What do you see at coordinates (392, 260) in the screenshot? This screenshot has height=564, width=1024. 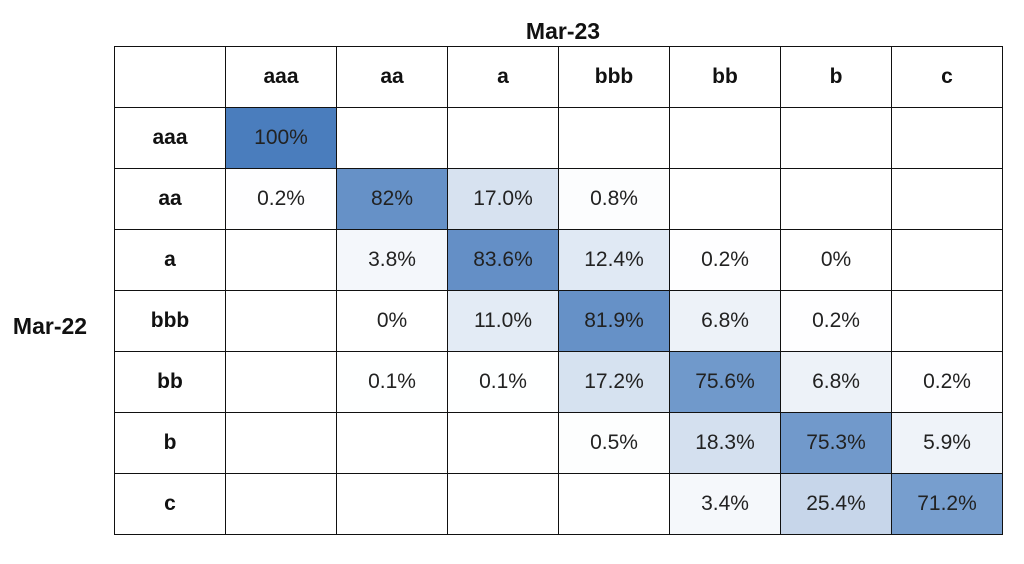 I see `heatmap-cell: 3.8%` at bounding box center [392, 260].